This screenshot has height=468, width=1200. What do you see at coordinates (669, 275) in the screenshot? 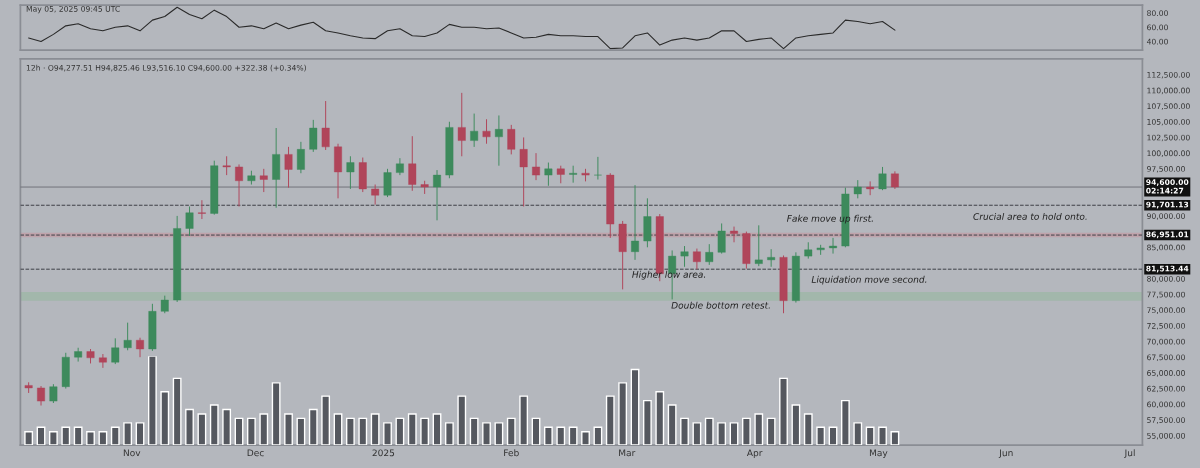
I see `annotation: Higher low area.` at bounding box center [669, 275].